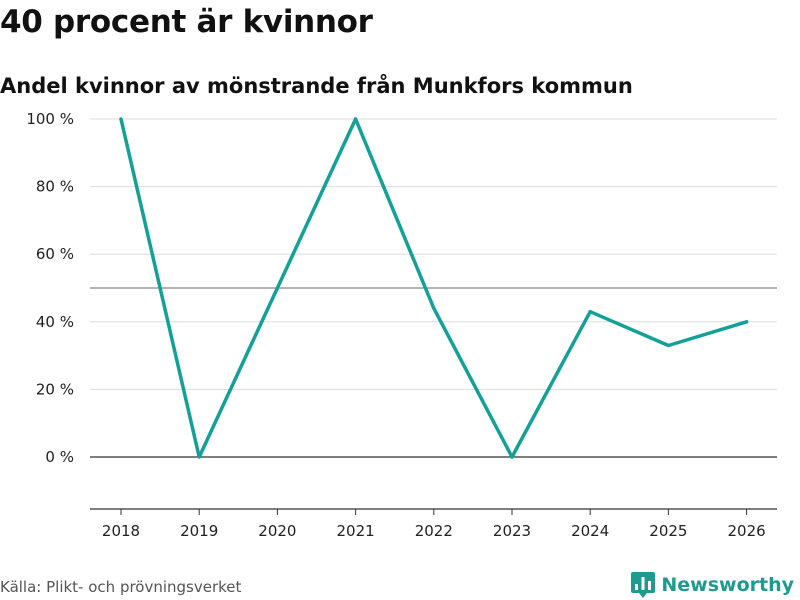 This screenshot has height=600, width=800. Describe the element at coordinates (55, 187) in the screenshot. I see `y-tick-label: 80 %` at that location.